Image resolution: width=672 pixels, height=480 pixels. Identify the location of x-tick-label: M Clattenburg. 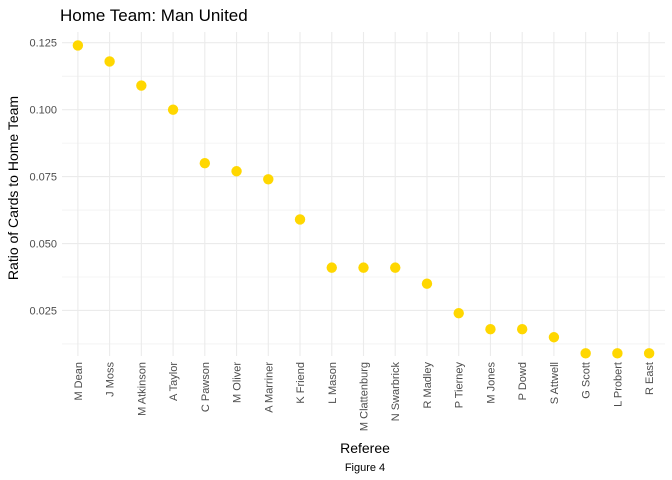
(365, 396).